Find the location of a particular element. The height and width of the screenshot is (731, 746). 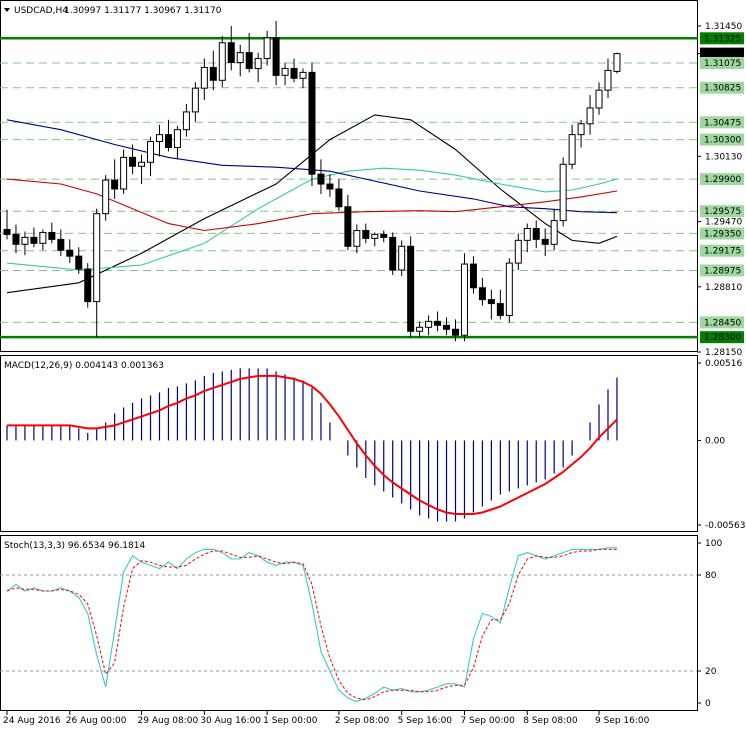

stoch-tick-label: 0 is located at coordinates (708, 704).